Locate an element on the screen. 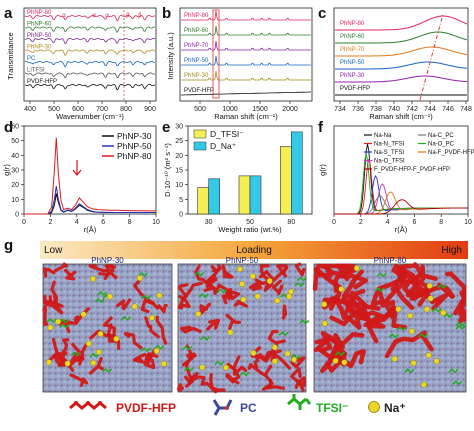  panel-c-trace-label: PhNP-50 is located at coordinates (352, 63).